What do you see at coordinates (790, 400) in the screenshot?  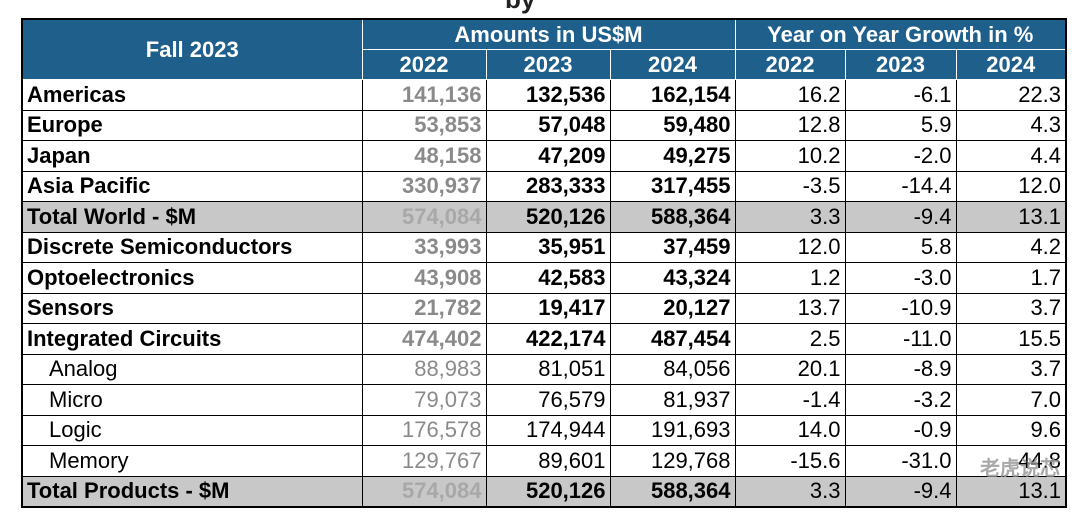 I see `cell-g-2022: -1.4` at bounding box center [790, 400].